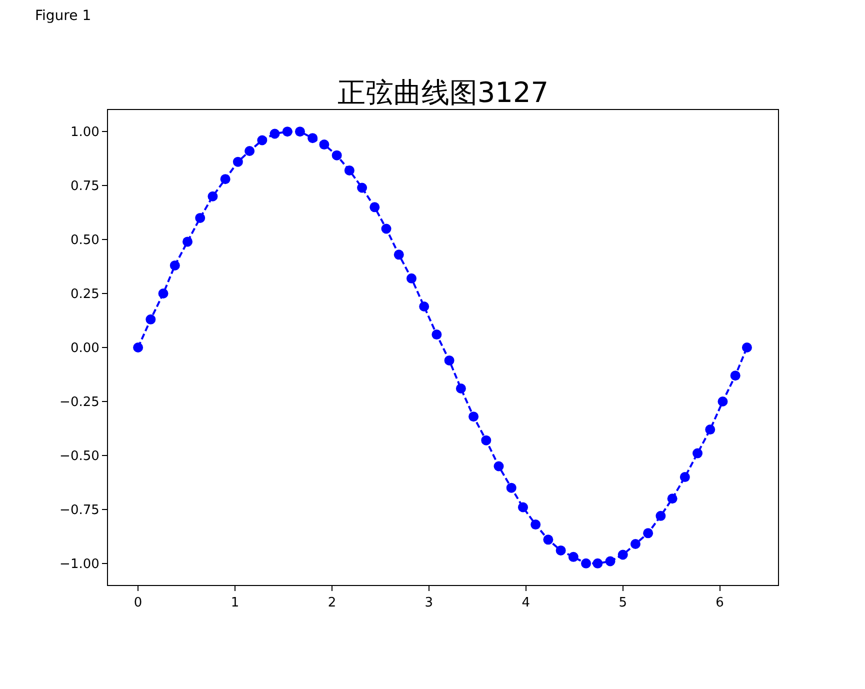 This screenshot has width=865, height=689. What do you see at coordinates (235, 603) in the screenshot?
I see `x-tick-label: 1` at bounding box center [235, 603].